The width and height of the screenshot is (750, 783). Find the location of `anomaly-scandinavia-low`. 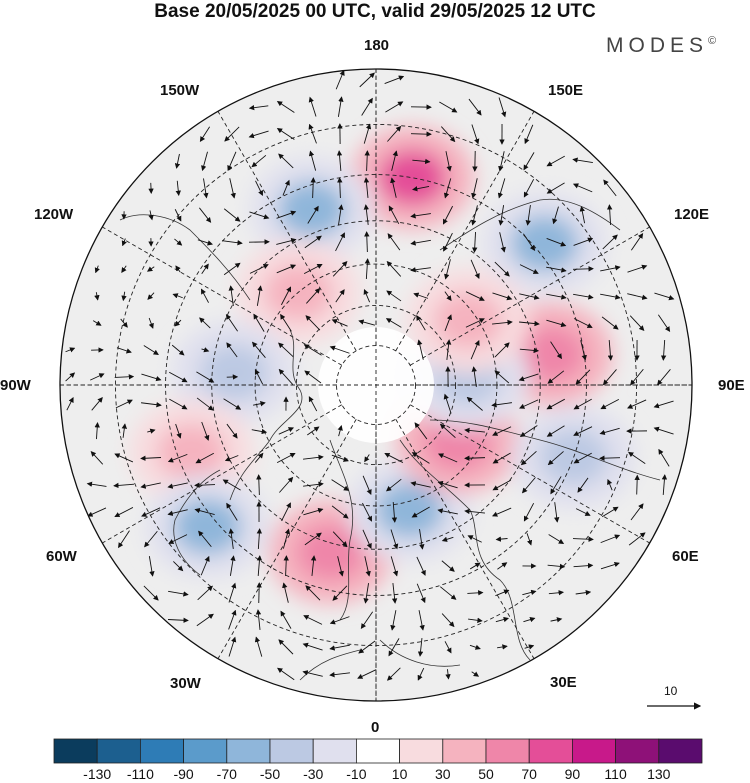

anomaly-scandinavia-low is located at coordinates (409, 509).